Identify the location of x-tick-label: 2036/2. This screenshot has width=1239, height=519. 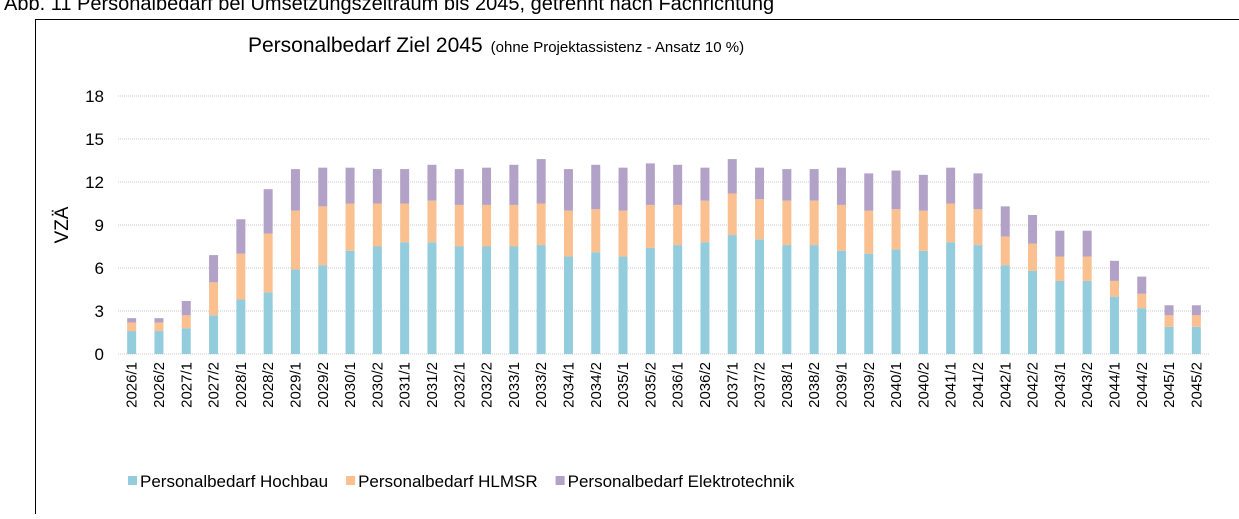
(705, 385).